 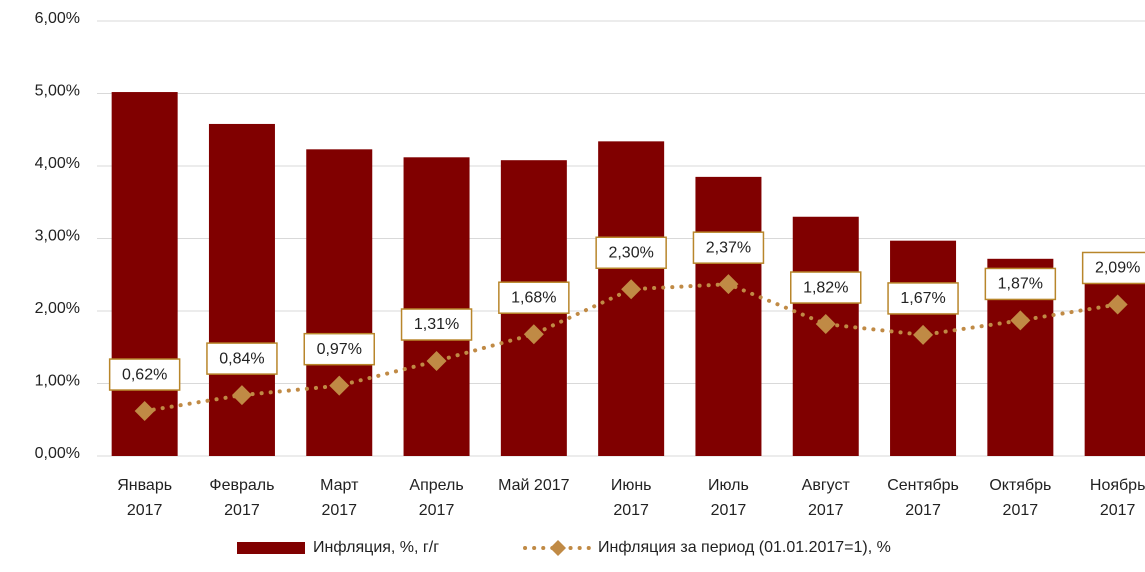 I want to click on data-label: 2,30%, so click(x=630, y=252).